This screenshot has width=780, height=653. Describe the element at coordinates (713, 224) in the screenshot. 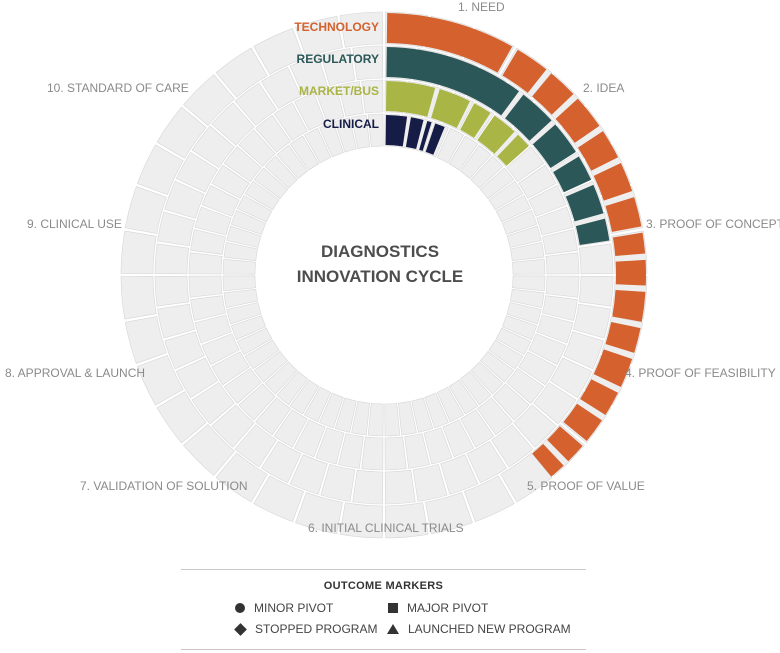

I see `stage-label-proof-of-concept: 3. PROOF OF CONCEPT` at that location.